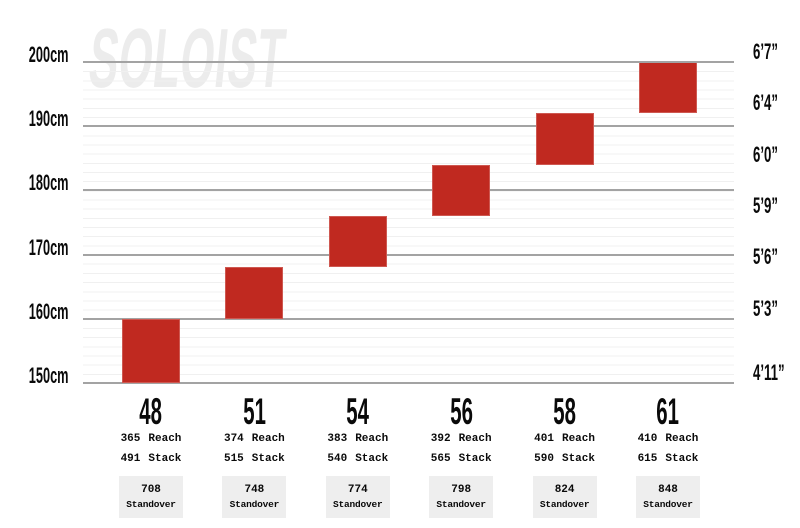 The width and height of the screenshot is (800, 528). I want to click on axis-tick-ftin: 5’6”, so click(774, 257).